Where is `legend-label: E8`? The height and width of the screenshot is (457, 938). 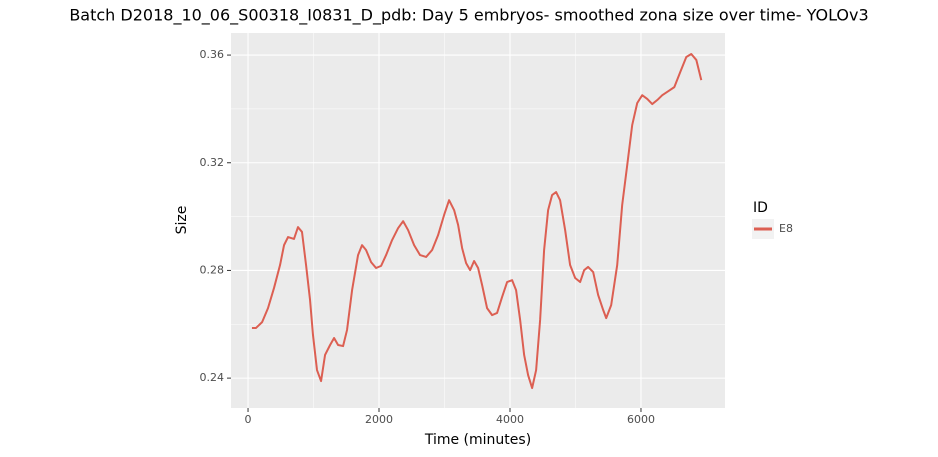 legend-label: E8 is located at coordinates (786, 228).